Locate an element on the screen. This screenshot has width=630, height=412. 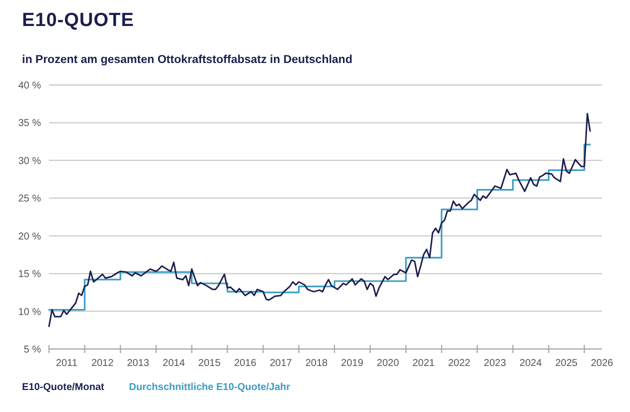
x-tick-label: 2016 is located at coordinates (245, 363).